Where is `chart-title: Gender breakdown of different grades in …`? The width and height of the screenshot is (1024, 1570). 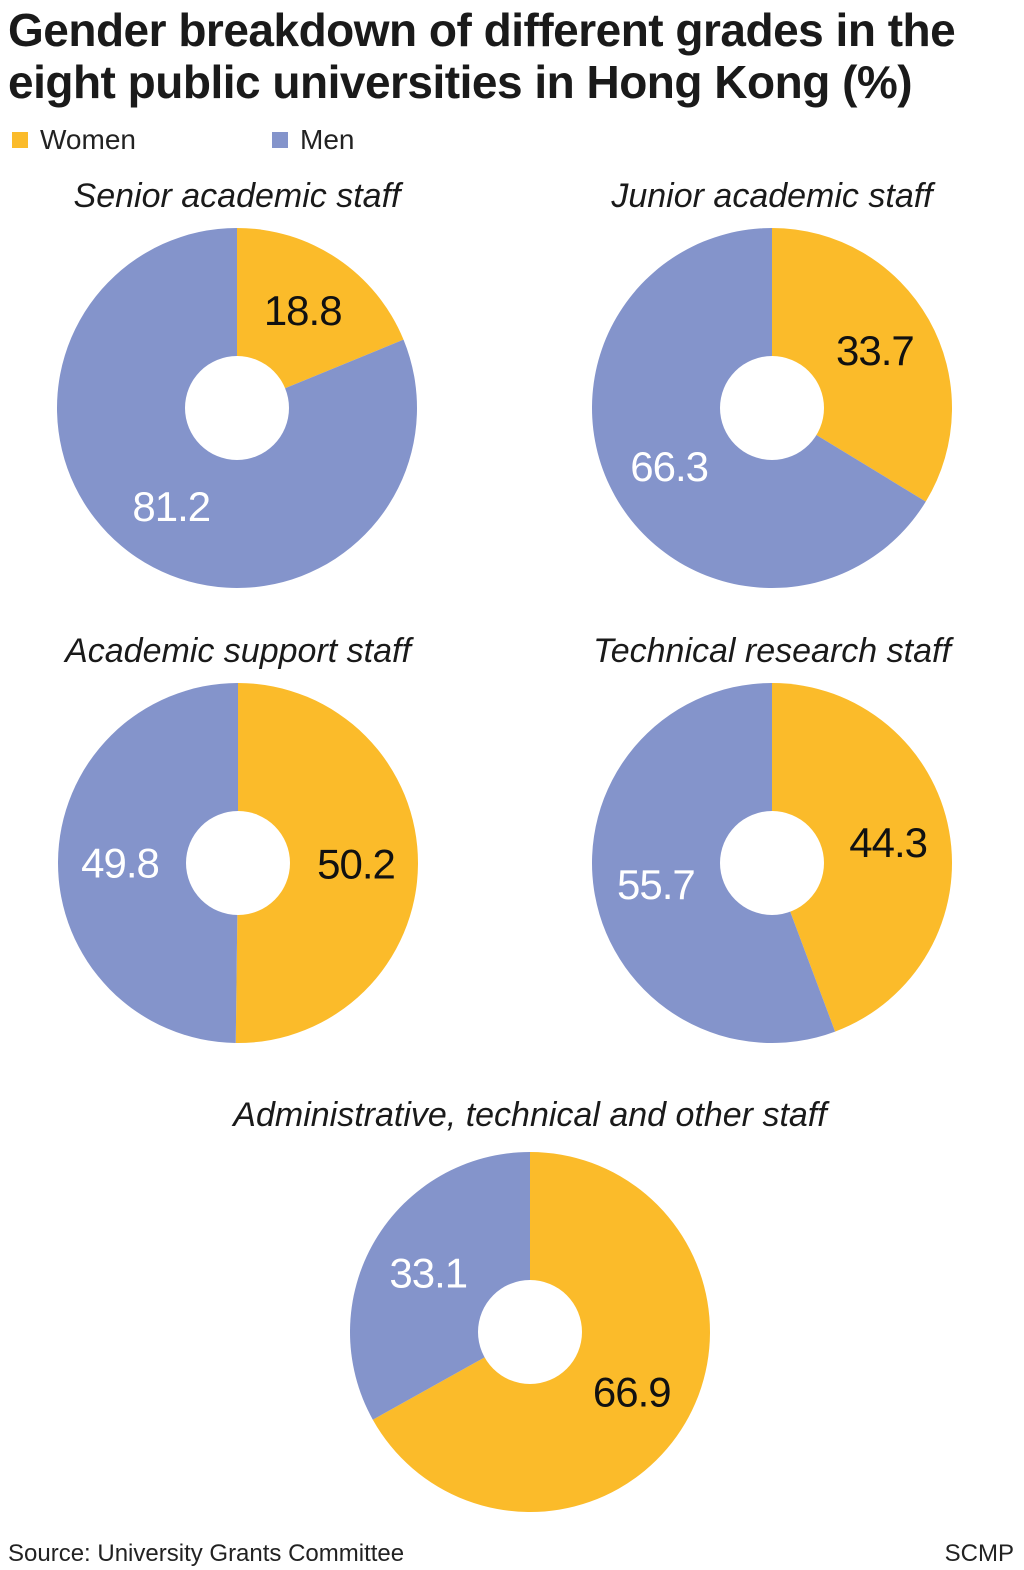
chart-title: Gender breakdown of different grades in … is located at coordinates (482, 56).